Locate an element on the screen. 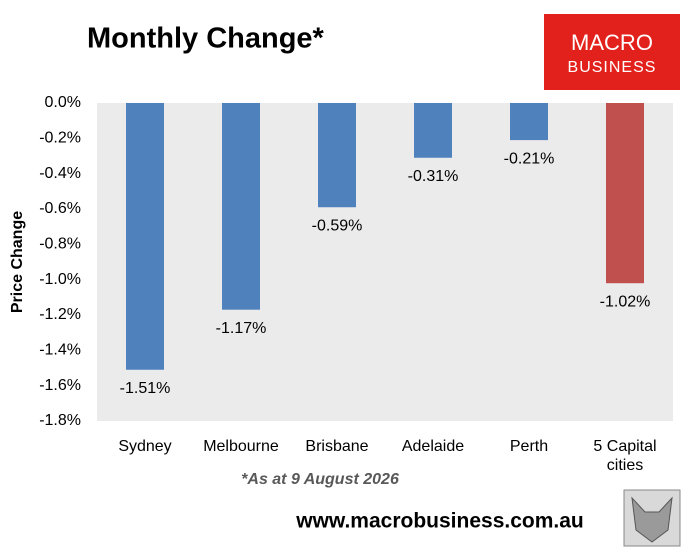 This screenshot has width=686, height=553. x-tick-label: 5 Capital cities is located at coordinates (625, 456).